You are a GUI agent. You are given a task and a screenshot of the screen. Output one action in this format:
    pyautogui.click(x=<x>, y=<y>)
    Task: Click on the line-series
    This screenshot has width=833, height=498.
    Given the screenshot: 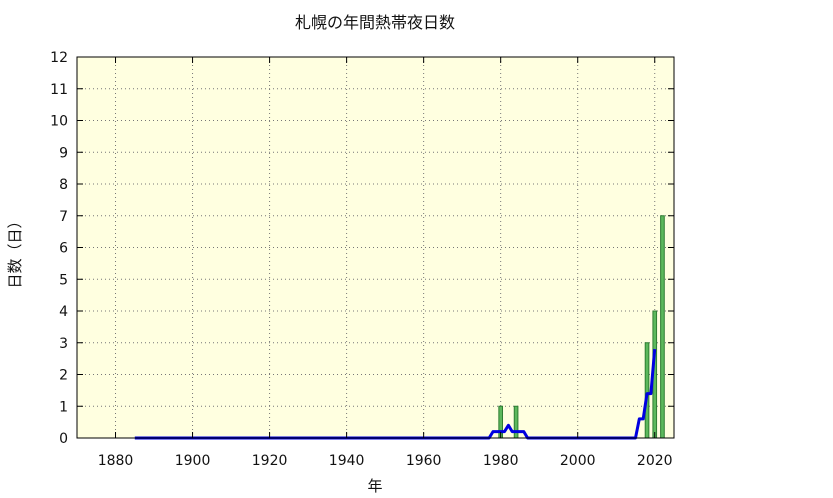 What is the action you would take?
    pyautogui.click(x=395, y=394)
    